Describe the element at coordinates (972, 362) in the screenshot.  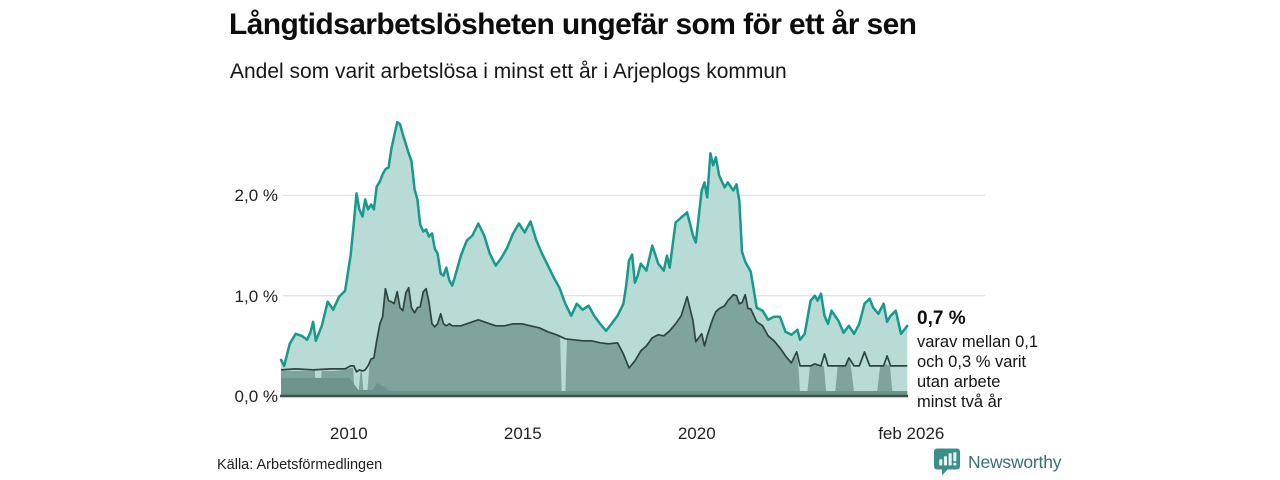
I see `annotation-line: och 0,3 % varit` at that location.